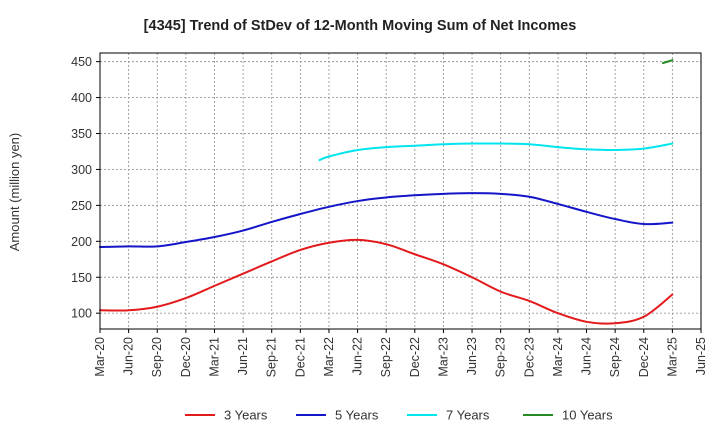  I want to click on x-tick-label: Jun-21, so click(243, 356).